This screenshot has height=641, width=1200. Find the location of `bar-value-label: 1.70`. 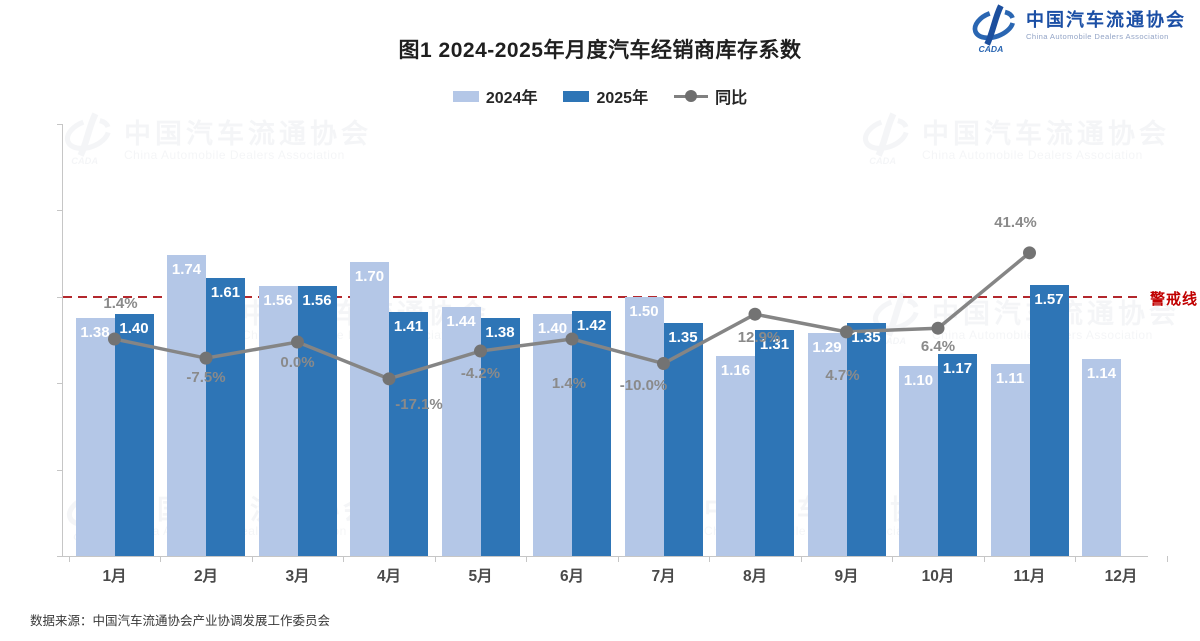

bar-value-label: 1.70 is located at coordinates (369, 277).